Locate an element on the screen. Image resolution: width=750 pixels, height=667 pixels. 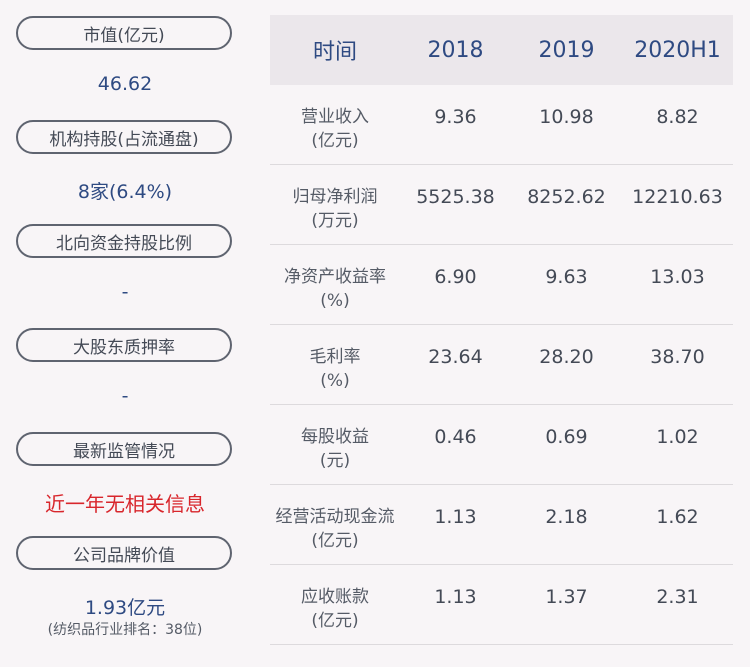
institutional-holding-label: 机构持股(占流通盘) is located at coordinates (124, 137).